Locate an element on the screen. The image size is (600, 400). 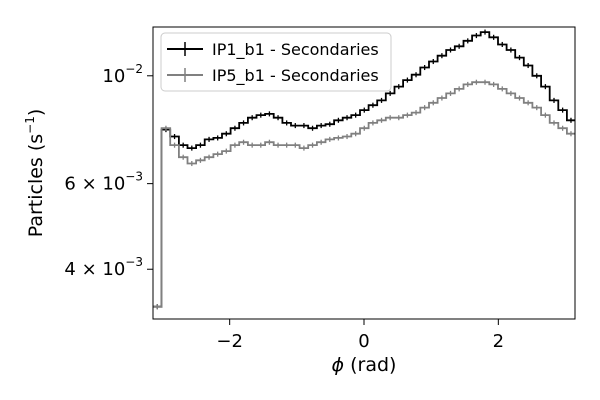
x-axis-label: ϕ (rad) is located at coordinates (364, 365).